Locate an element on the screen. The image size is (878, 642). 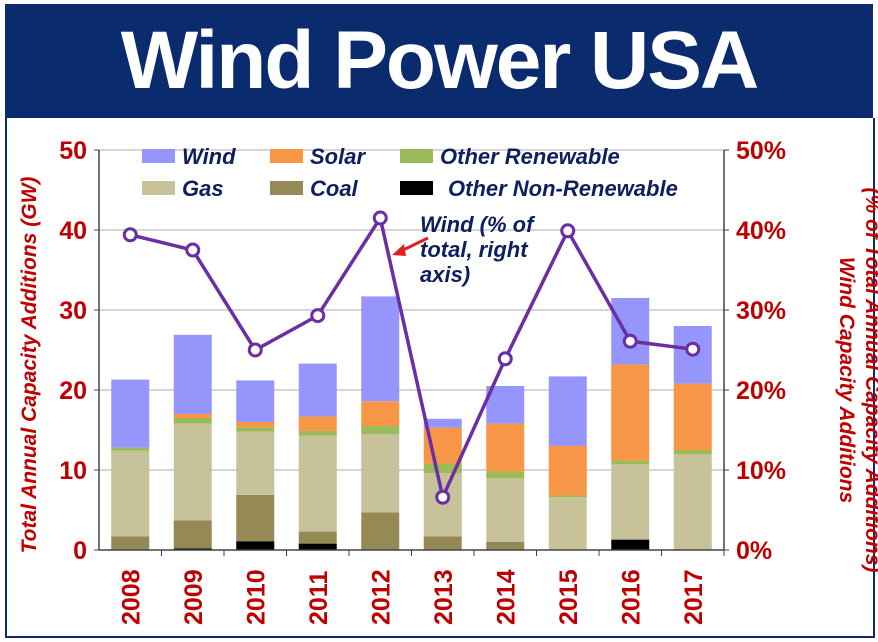
x-tick-label: 2017 is located at coordinates (694, 597).